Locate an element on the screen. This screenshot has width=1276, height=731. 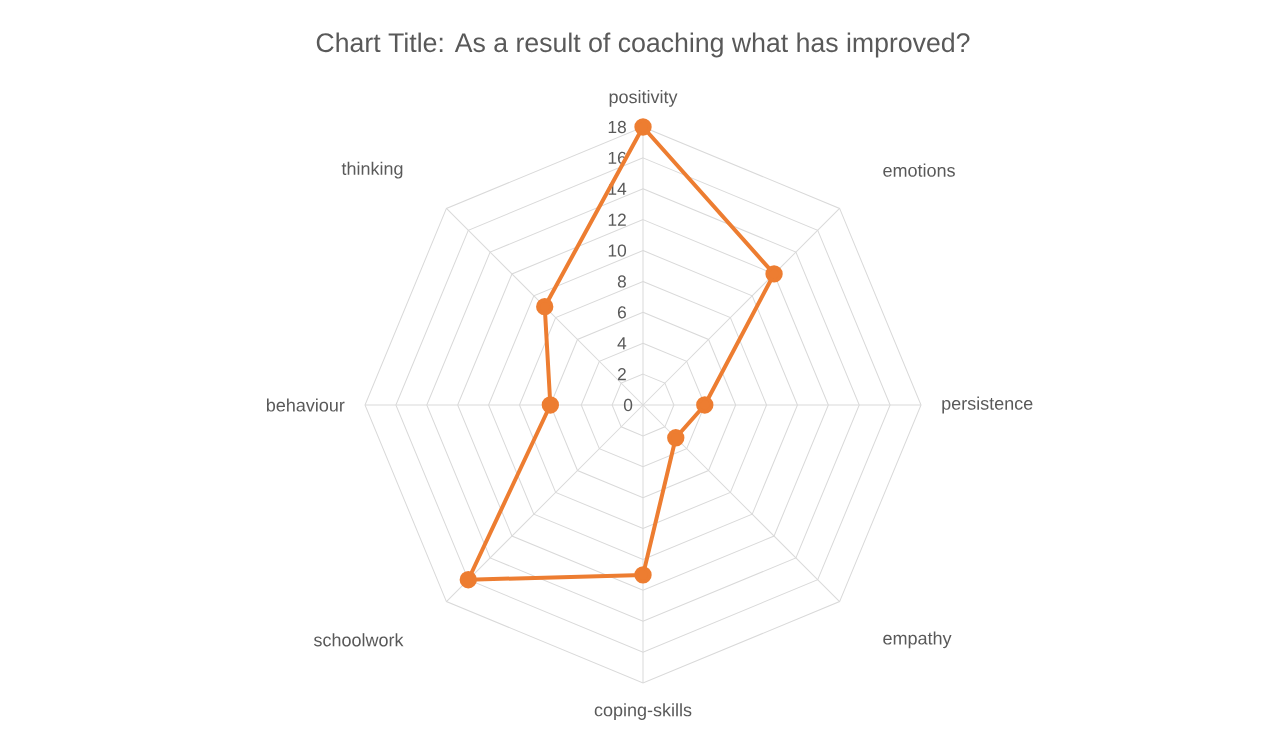
spoke-label: coping-skills is located at coordinates (643, 711).